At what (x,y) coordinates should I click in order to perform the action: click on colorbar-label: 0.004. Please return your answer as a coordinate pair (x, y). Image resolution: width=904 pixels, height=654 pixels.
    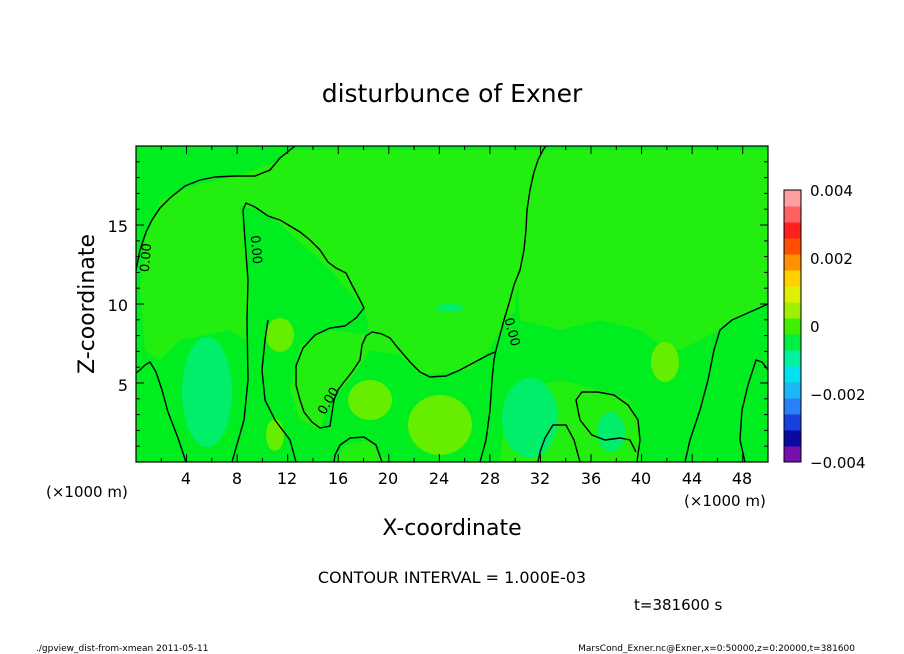
    Looking at the image, I should click on (831, 191).